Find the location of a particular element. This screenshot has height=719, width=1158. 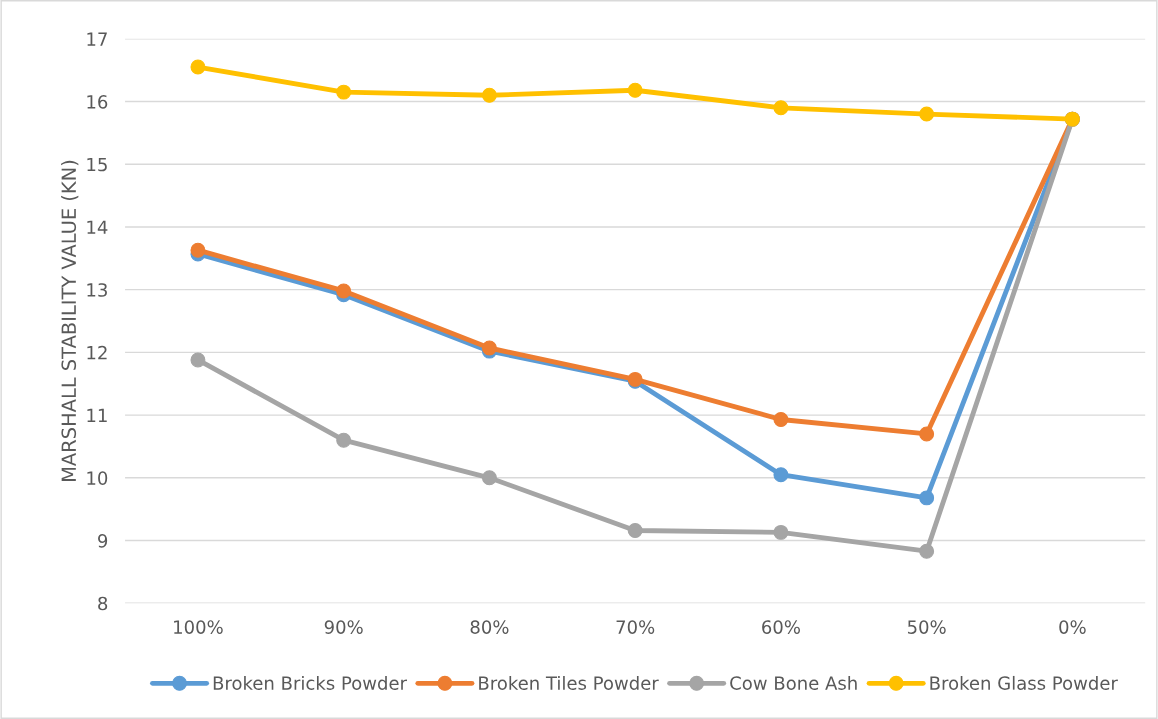

x-tick-label: 0% is located at coordinates (1072, 627).